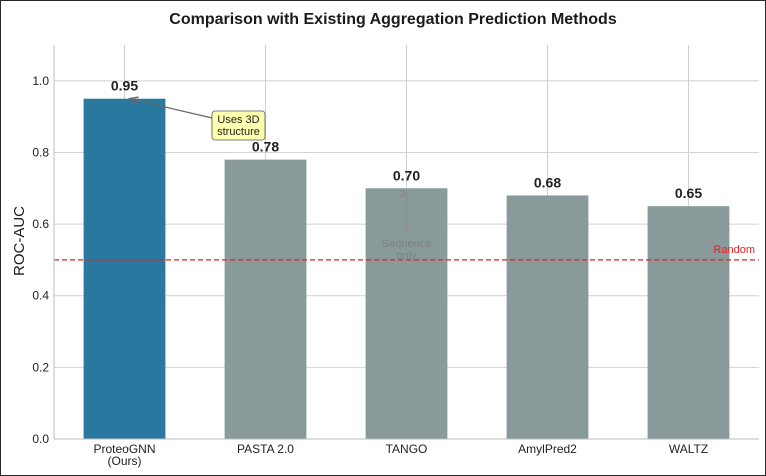 This screenshot has width=766, height=476. What do you see at coordinates (19, 241) in the screenshot?
I see `y-axis-label: ROC-AUC` at bounding box center [19, 241].